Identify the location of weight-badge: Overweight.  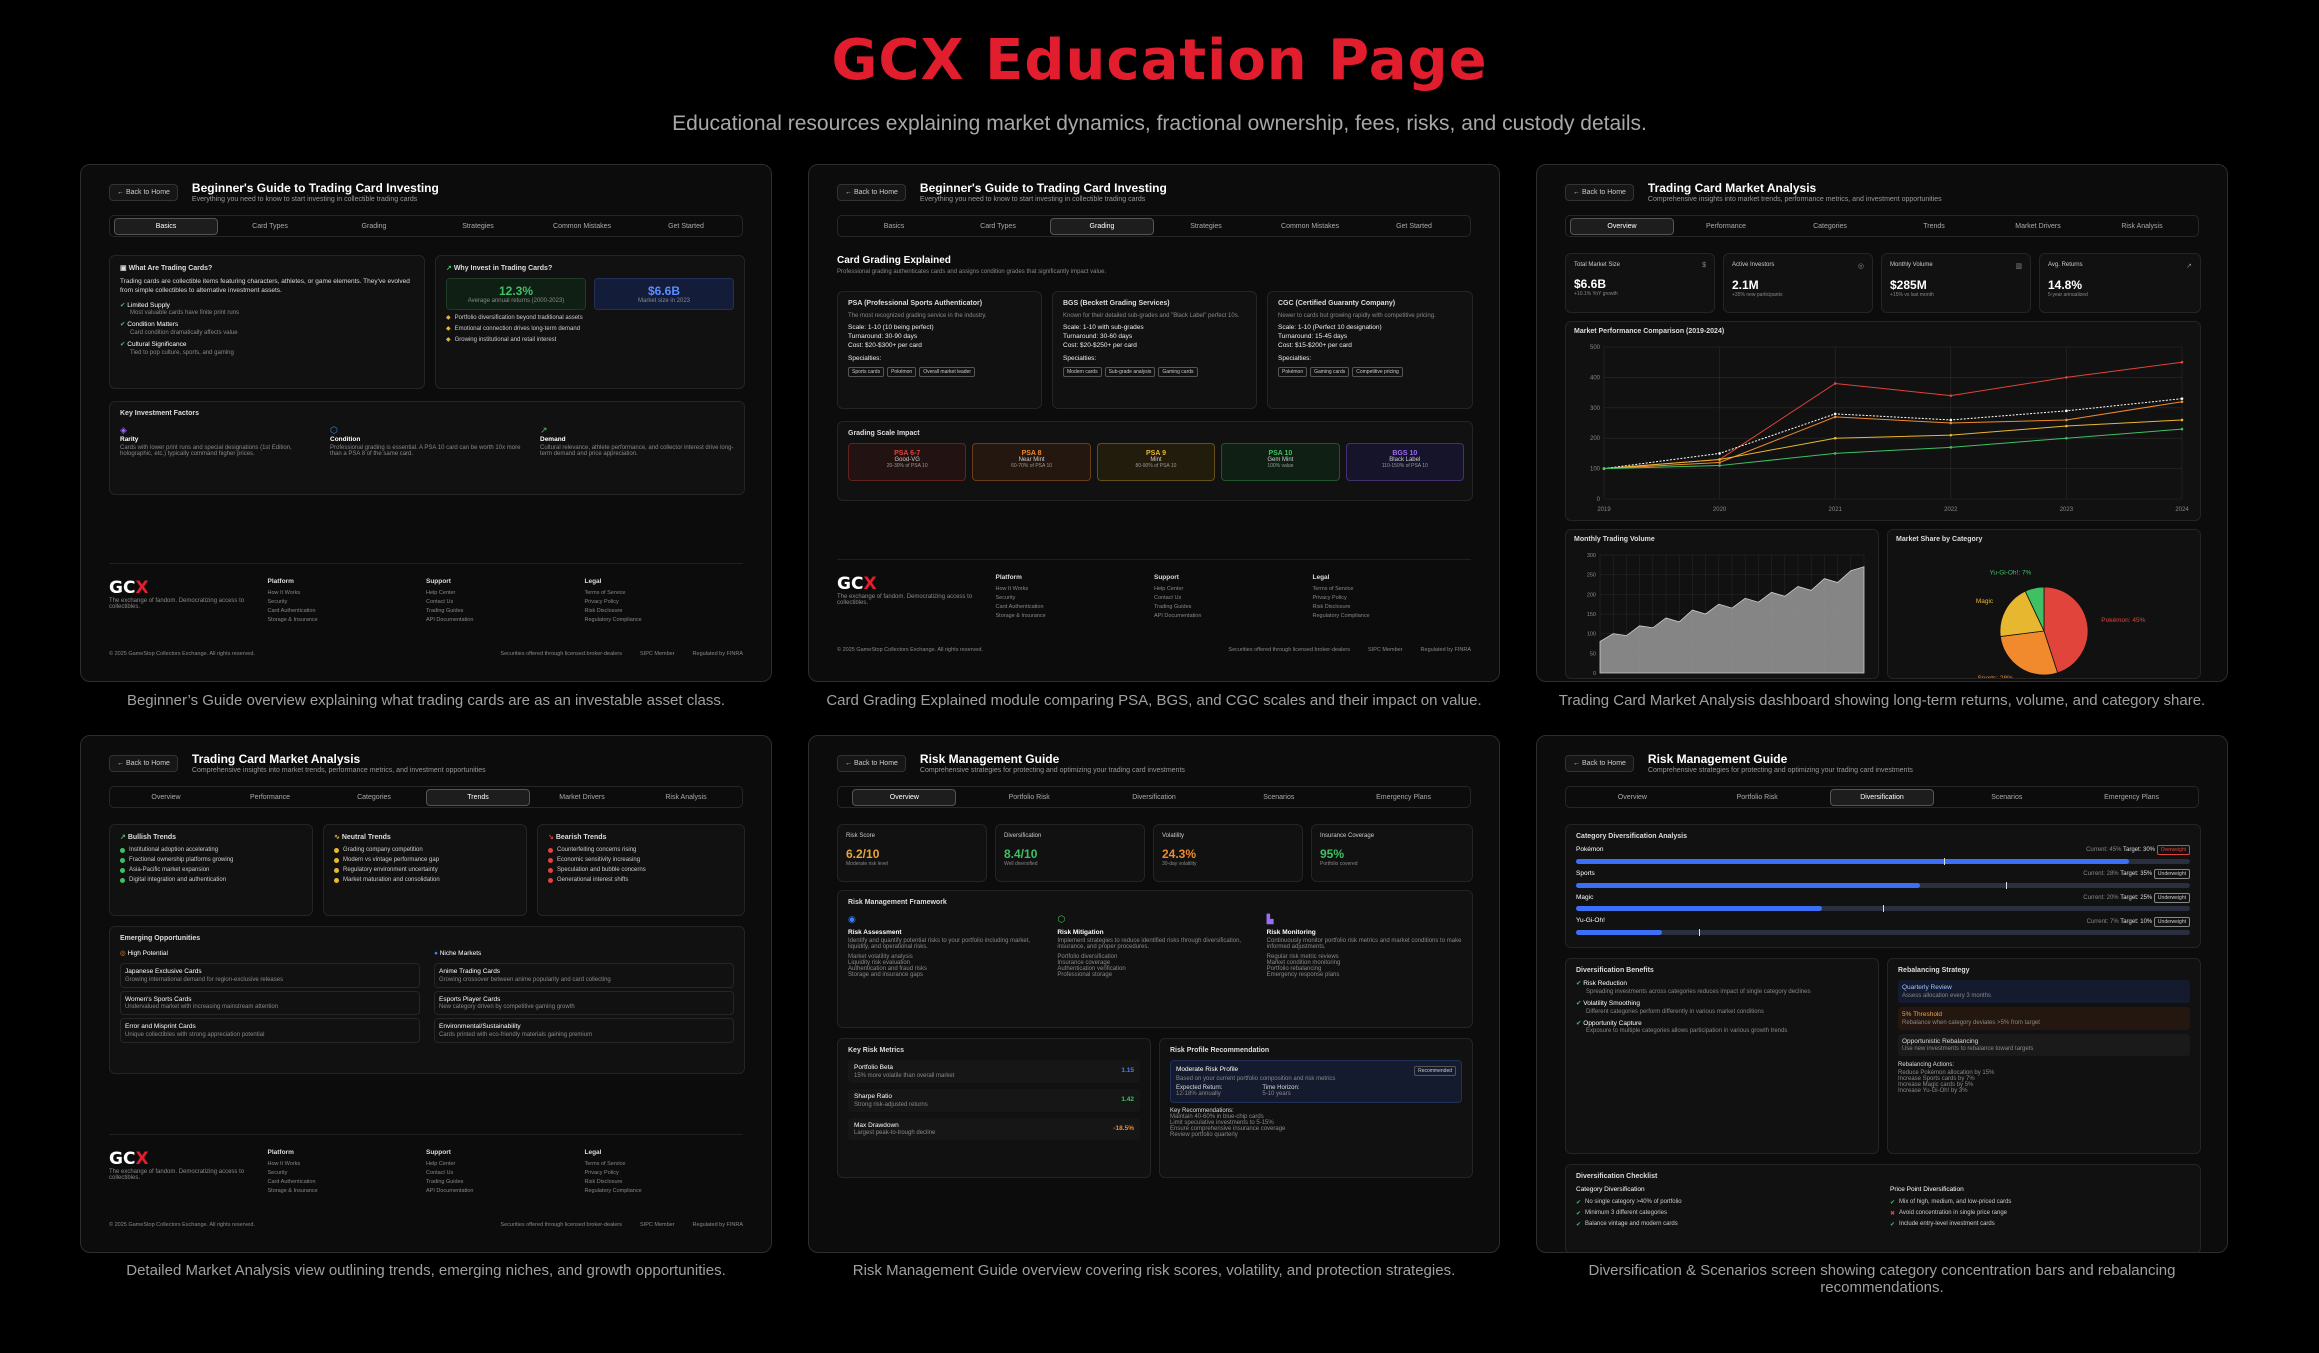
(2173, 850).